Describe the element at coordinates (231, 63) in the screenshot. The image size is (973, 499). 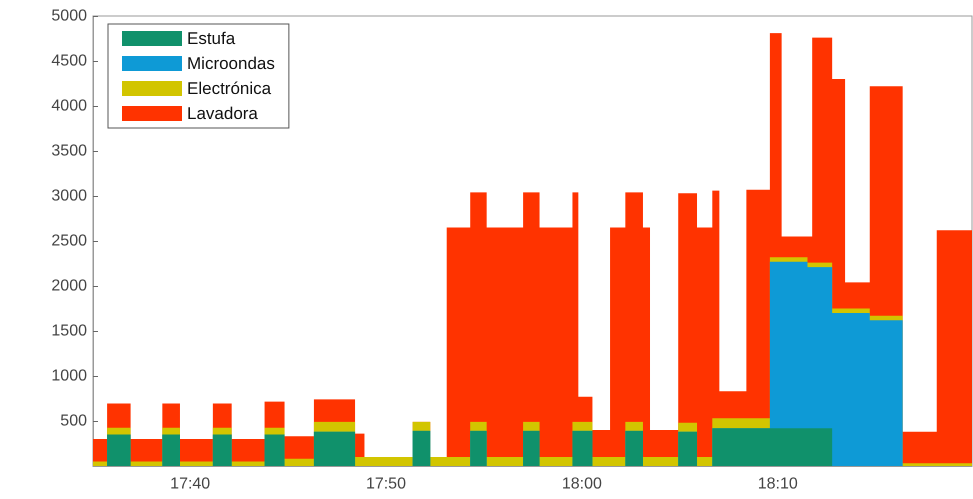
I see `legend-label: Microondas` at that location.